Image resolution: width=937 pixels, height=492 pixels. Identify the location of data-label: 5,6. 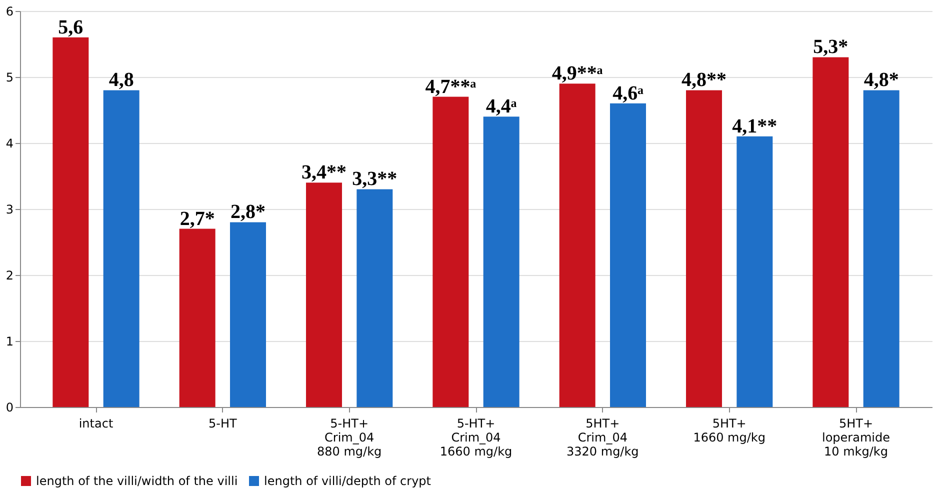
(71, 27).